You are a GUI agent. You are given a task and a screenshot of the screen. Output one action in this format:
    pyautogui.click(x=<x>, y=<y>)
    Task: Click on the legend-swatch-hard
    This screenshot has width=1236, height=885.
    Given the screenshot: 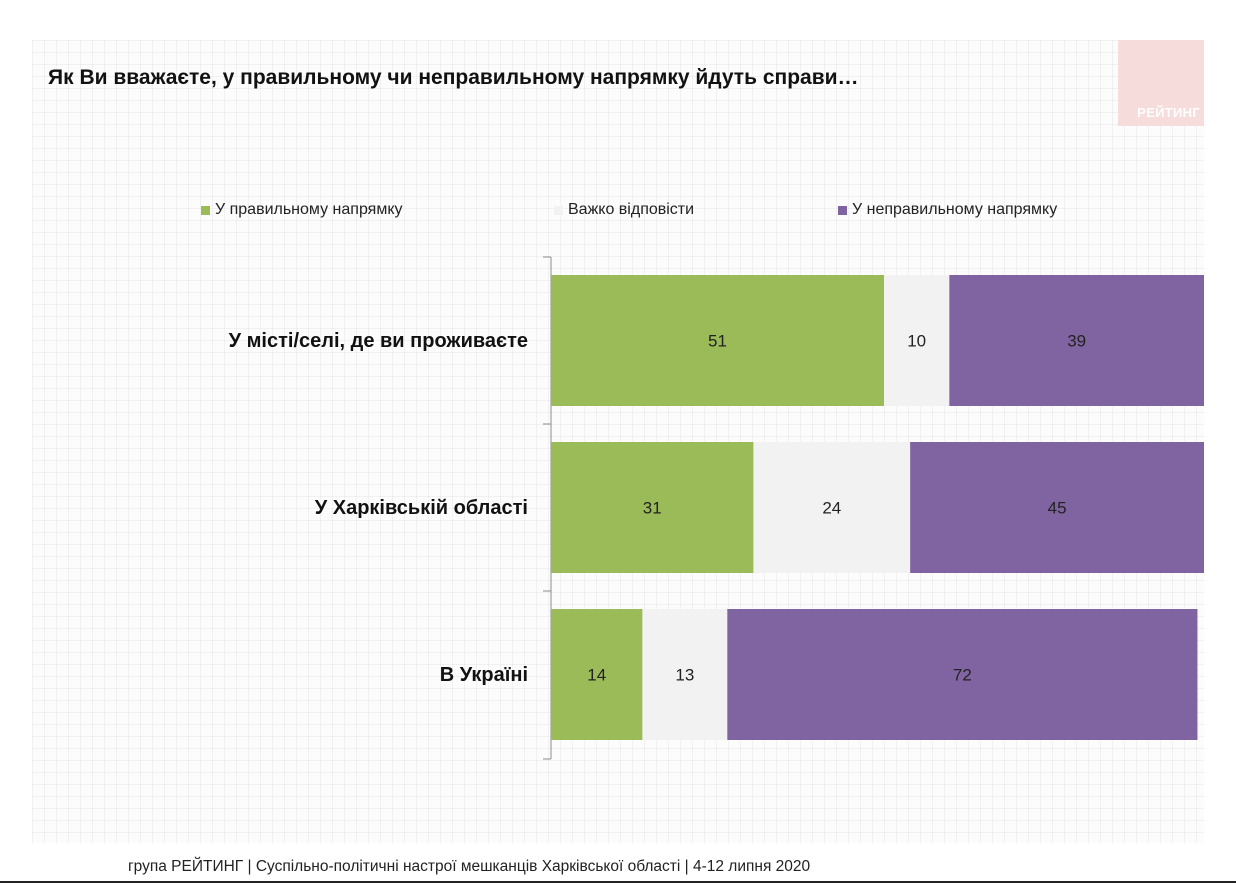 What is the action you would take?
    pyautogui.click(x=558, y=210)
    